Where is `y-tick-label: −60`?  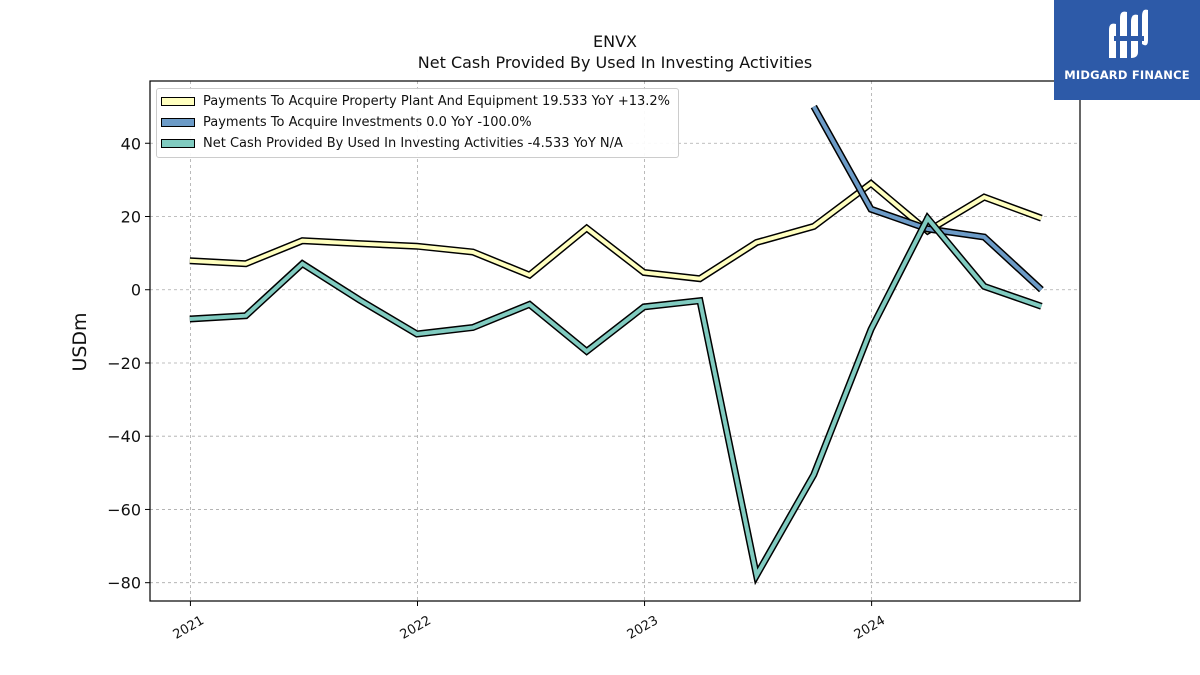
y-tick-label: −60 is located at coordinates (124, 509).